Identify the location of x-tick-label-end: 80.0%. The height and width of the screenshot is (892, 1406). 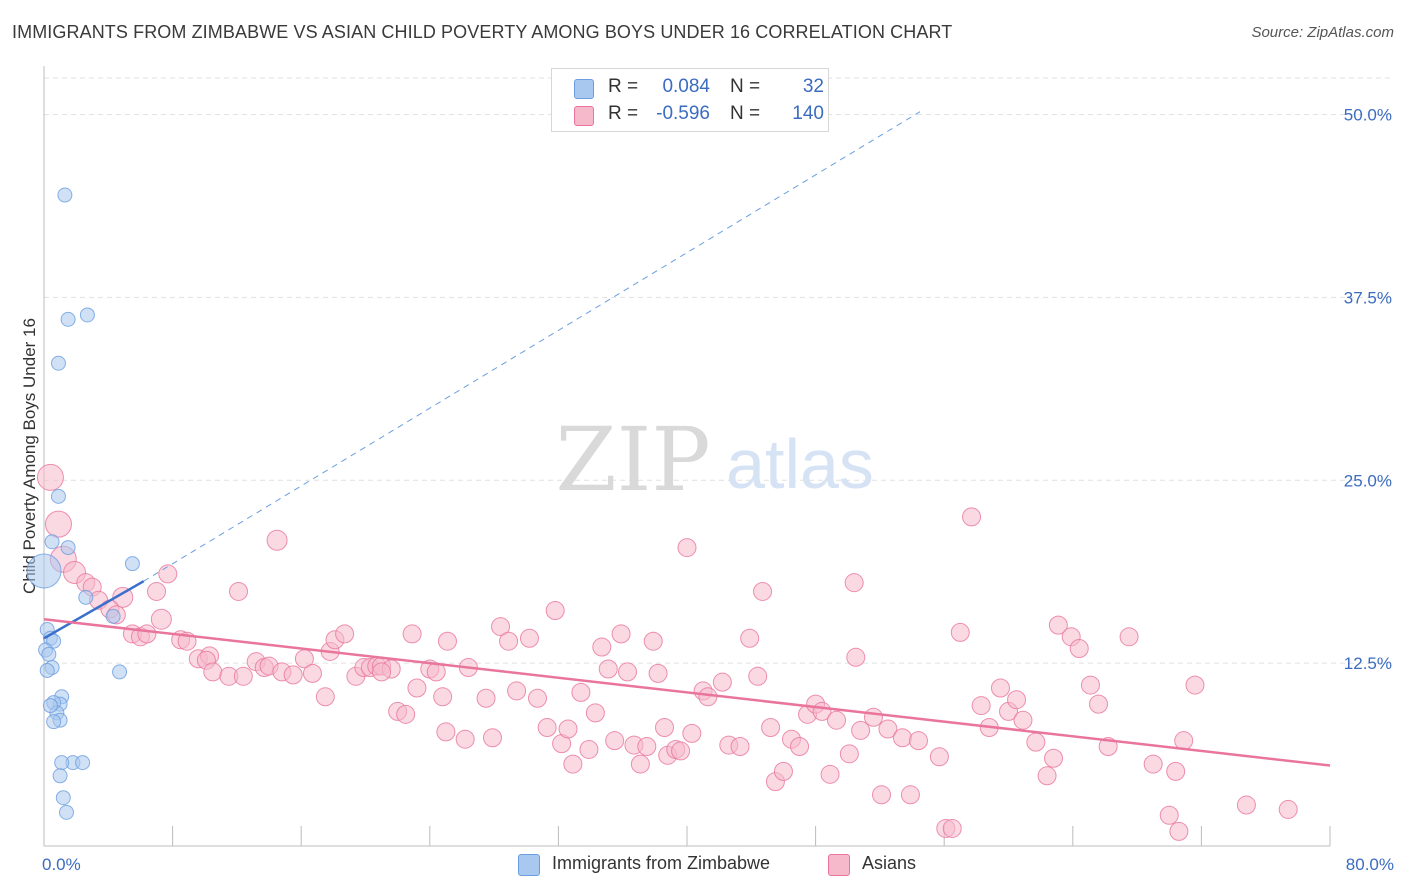
(1370, 864).